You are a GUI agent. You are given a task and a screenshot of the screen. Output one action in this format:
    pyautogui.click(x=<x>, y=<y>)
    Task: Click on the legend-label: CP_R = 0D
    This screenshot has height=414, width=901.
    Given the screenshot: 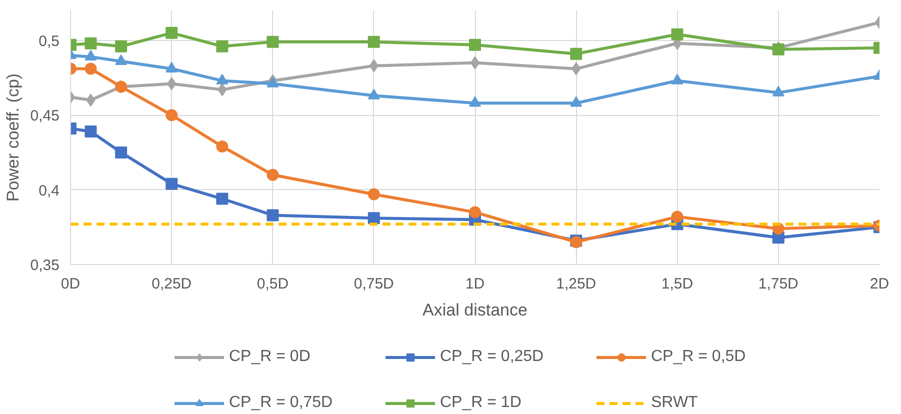 What is the action you would take?
    pyautogui.click(x=270, y=357)
    